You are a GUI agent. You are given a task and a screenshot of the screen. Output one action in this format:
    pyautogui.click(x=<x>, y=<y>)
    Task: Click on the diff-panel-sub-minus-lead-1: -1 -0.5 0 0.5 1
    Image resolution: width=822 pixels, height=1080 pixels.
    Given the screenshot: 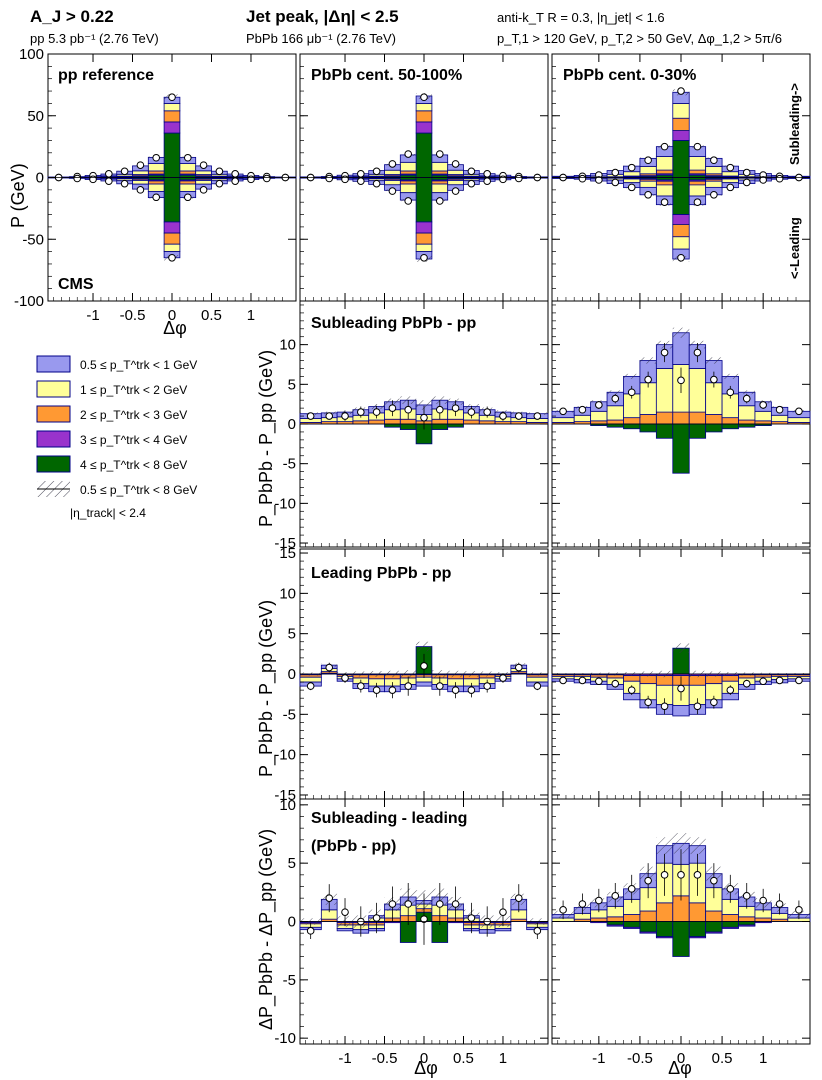 What is the action you would take?
    pyautogui.click(x=681, y=933)
    